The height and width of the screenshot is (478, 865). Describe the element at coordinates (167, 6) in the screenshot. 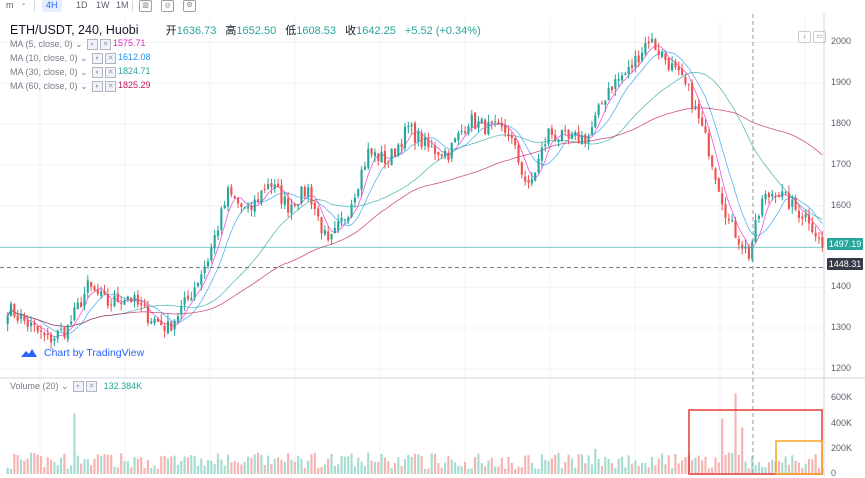

I see `indicators-icon: ◎` at that location.